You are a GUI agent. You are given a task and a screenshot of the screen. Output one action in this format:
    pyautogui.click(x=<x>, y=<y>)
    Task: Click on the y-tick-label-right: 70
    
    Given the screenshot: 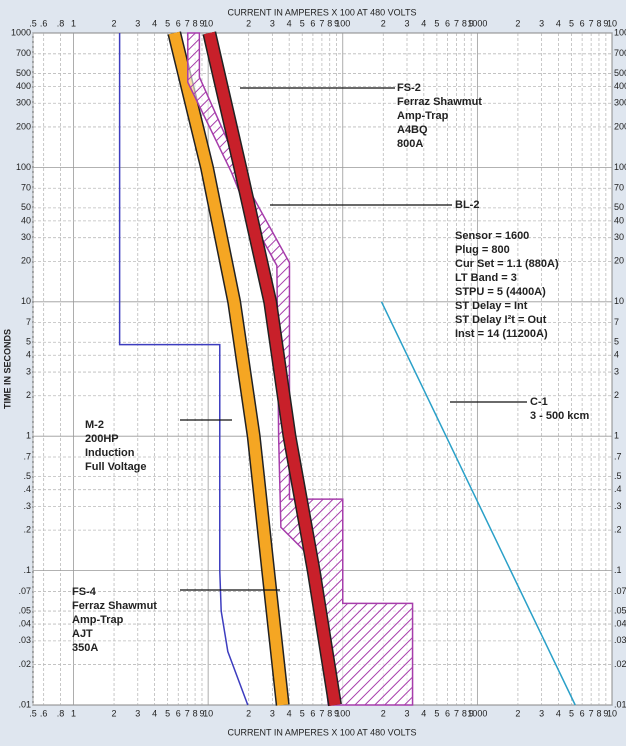 What is the action you would take?
    pyautogui.click(x=619, y=188)
    